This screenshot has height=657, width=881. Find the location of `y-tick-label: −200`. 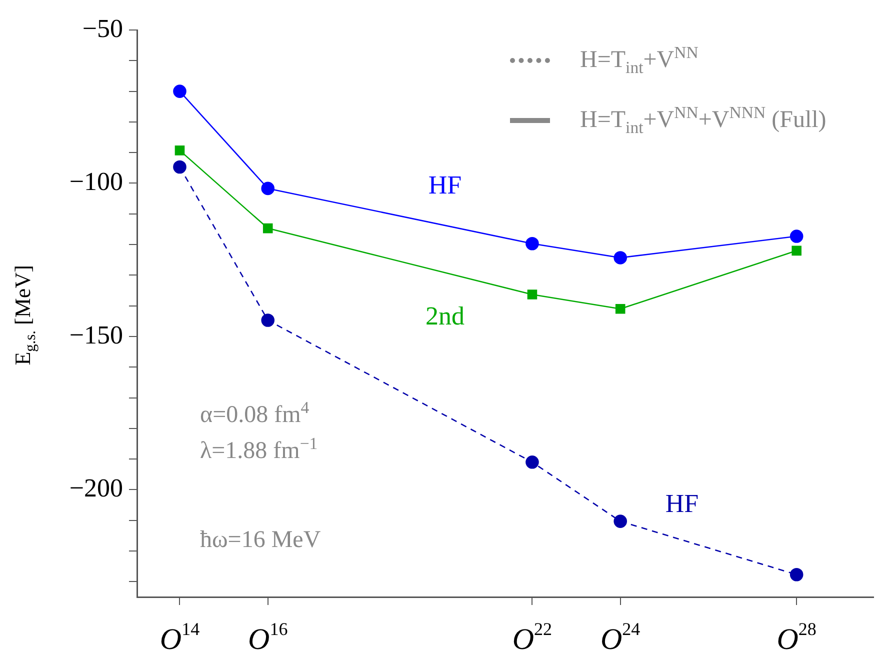

y-tick-label: −200 is located at coordinates (96, 488).